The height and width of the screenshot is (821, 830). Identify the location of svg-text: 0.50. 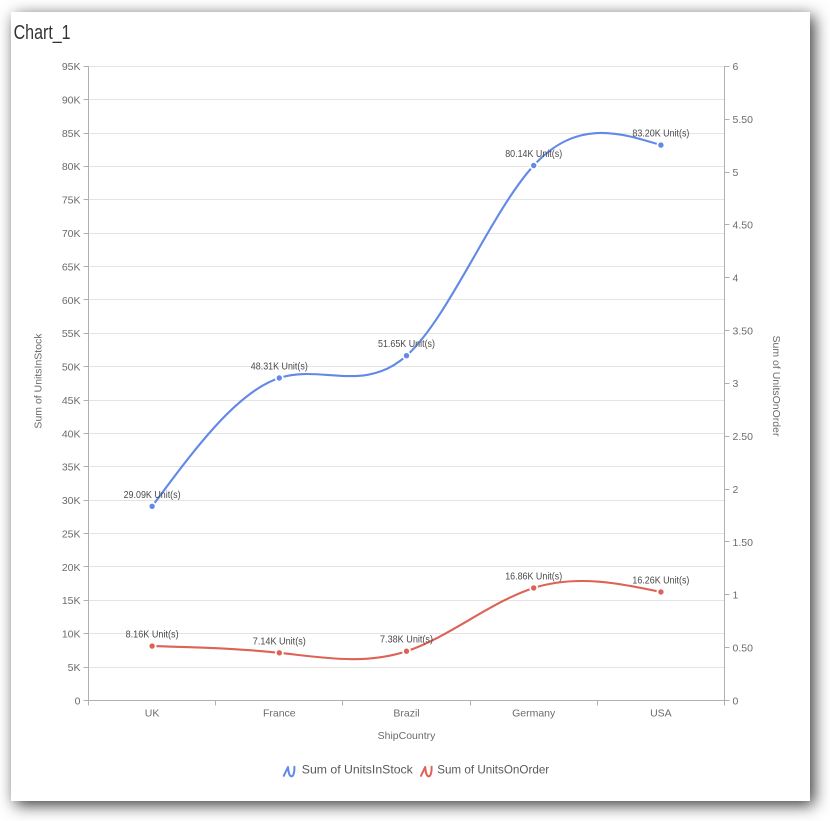
(743, 648).